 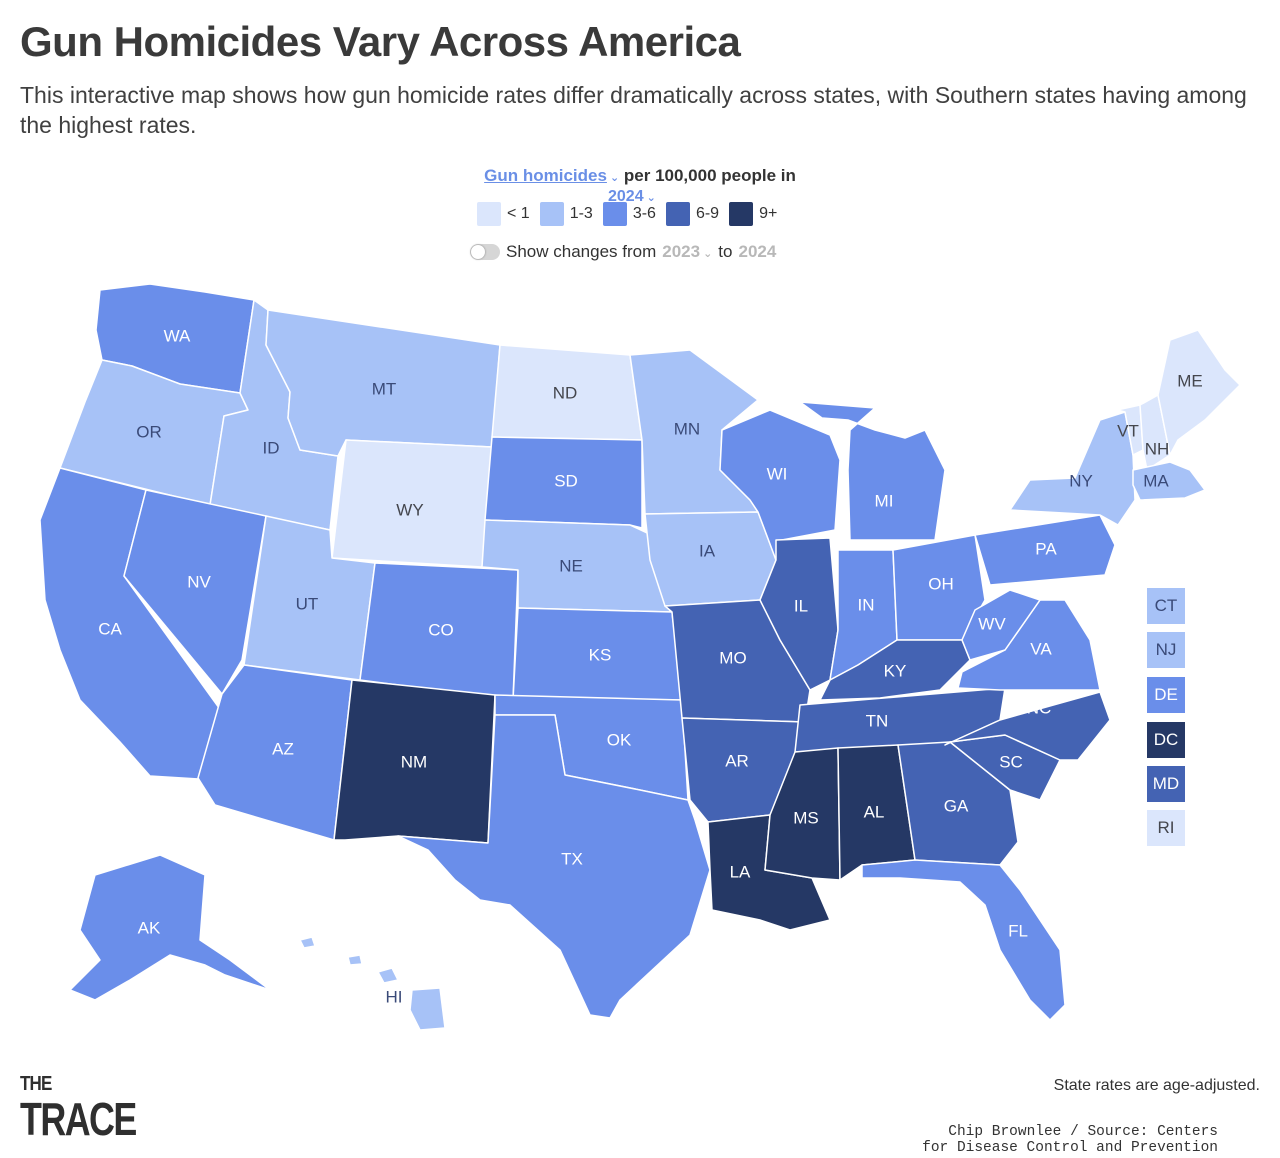 I want to click on year-label: 2024, so click(x=626, y=196).